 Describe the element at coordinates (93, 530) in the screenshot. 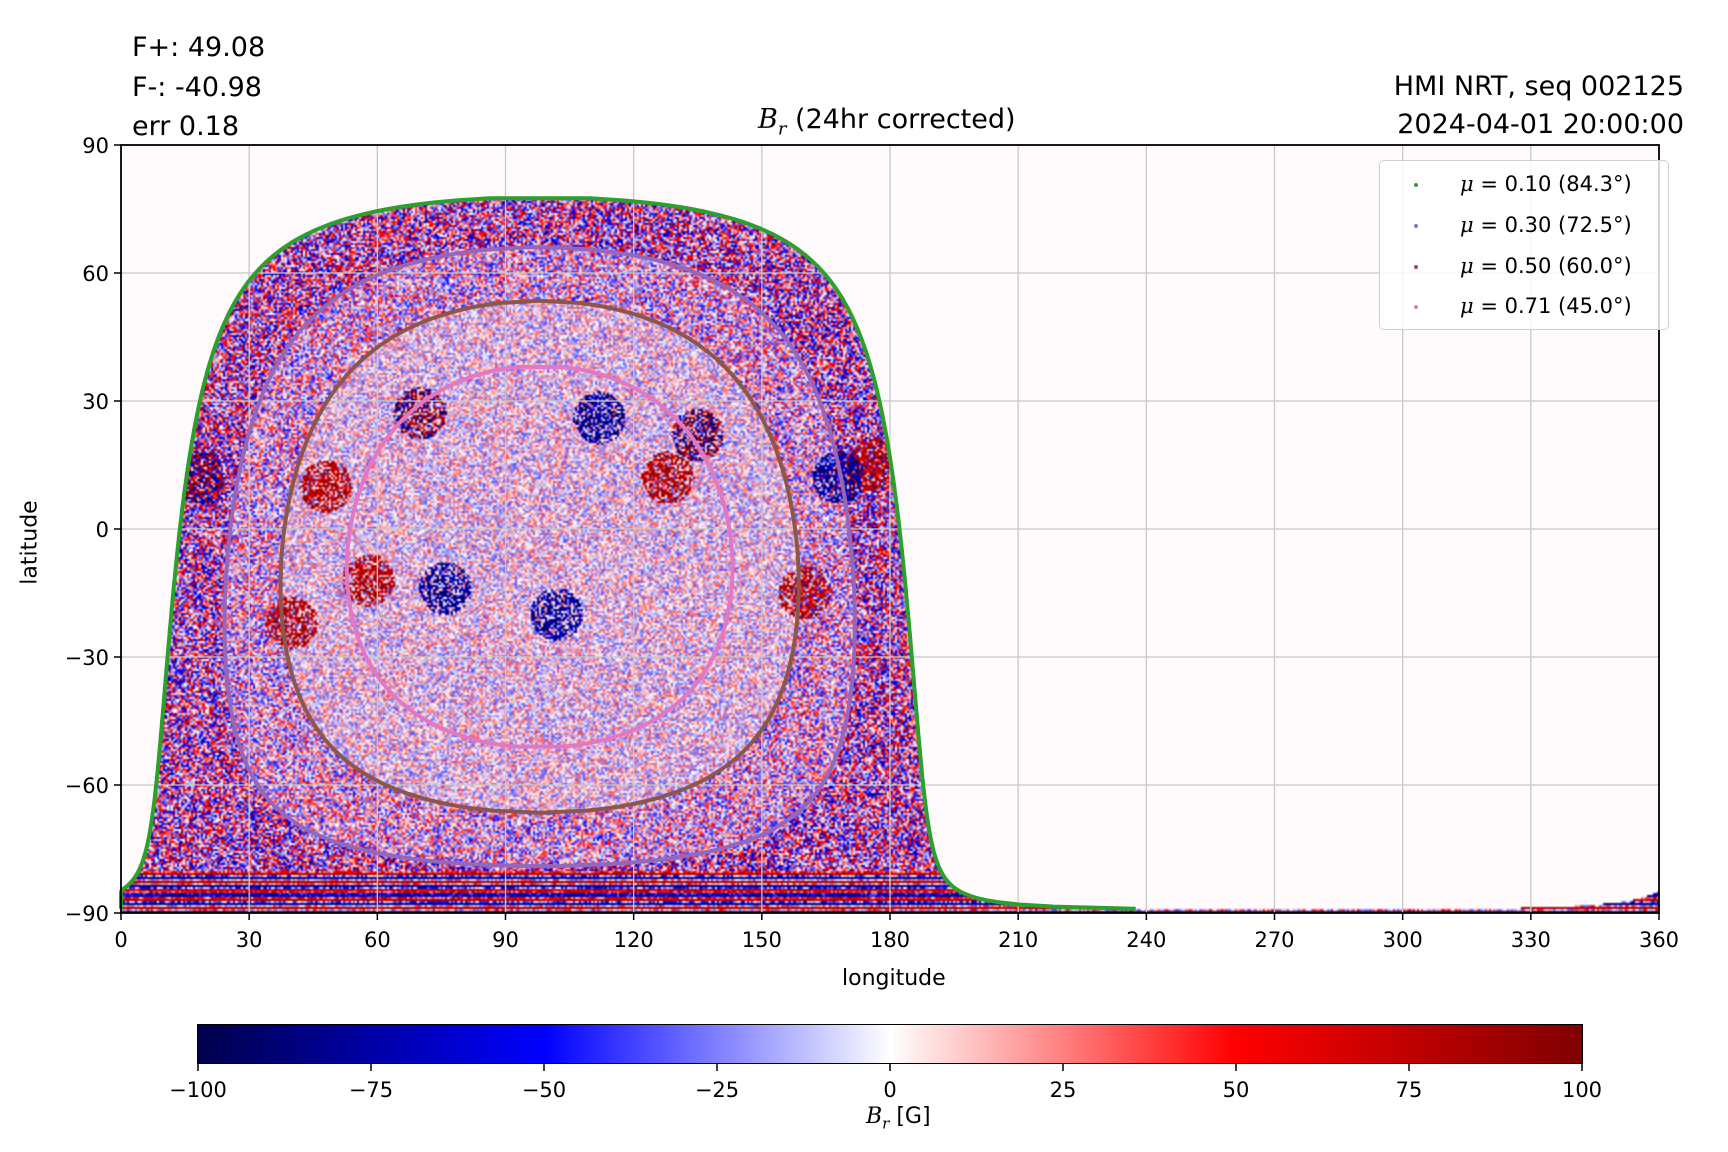

I see `y-ticks: 90 60 30 0 −30 −60 −90` at that location.